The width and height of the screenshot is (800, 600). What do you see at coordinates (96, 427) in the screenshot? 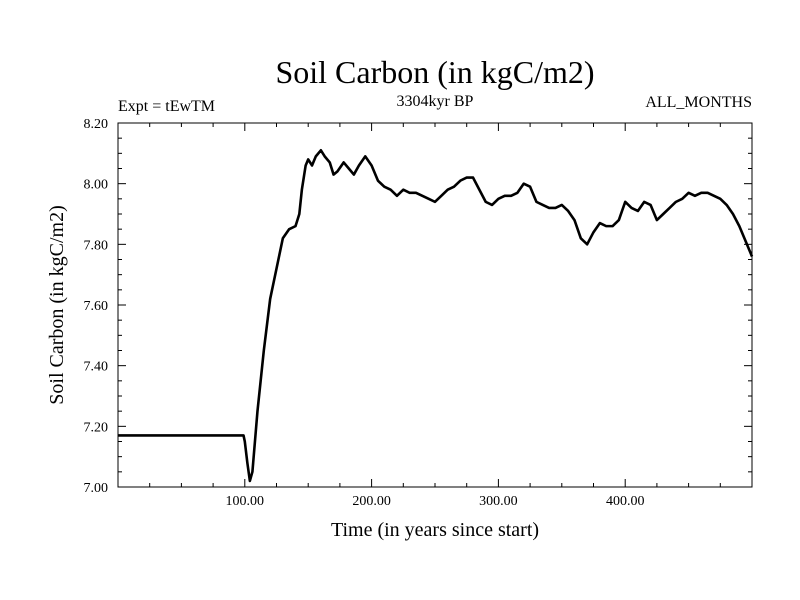
I see `y-tick-label: 7.20` at bounding box center [96, 427].